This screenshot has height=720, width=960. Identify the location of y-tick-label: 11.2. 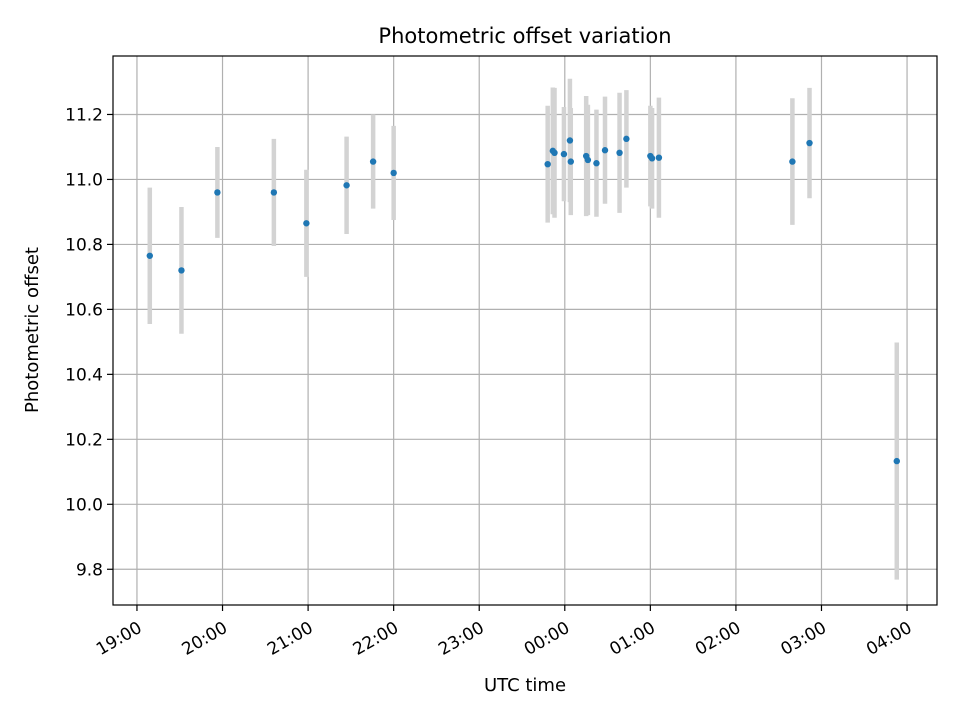
(84, 115).